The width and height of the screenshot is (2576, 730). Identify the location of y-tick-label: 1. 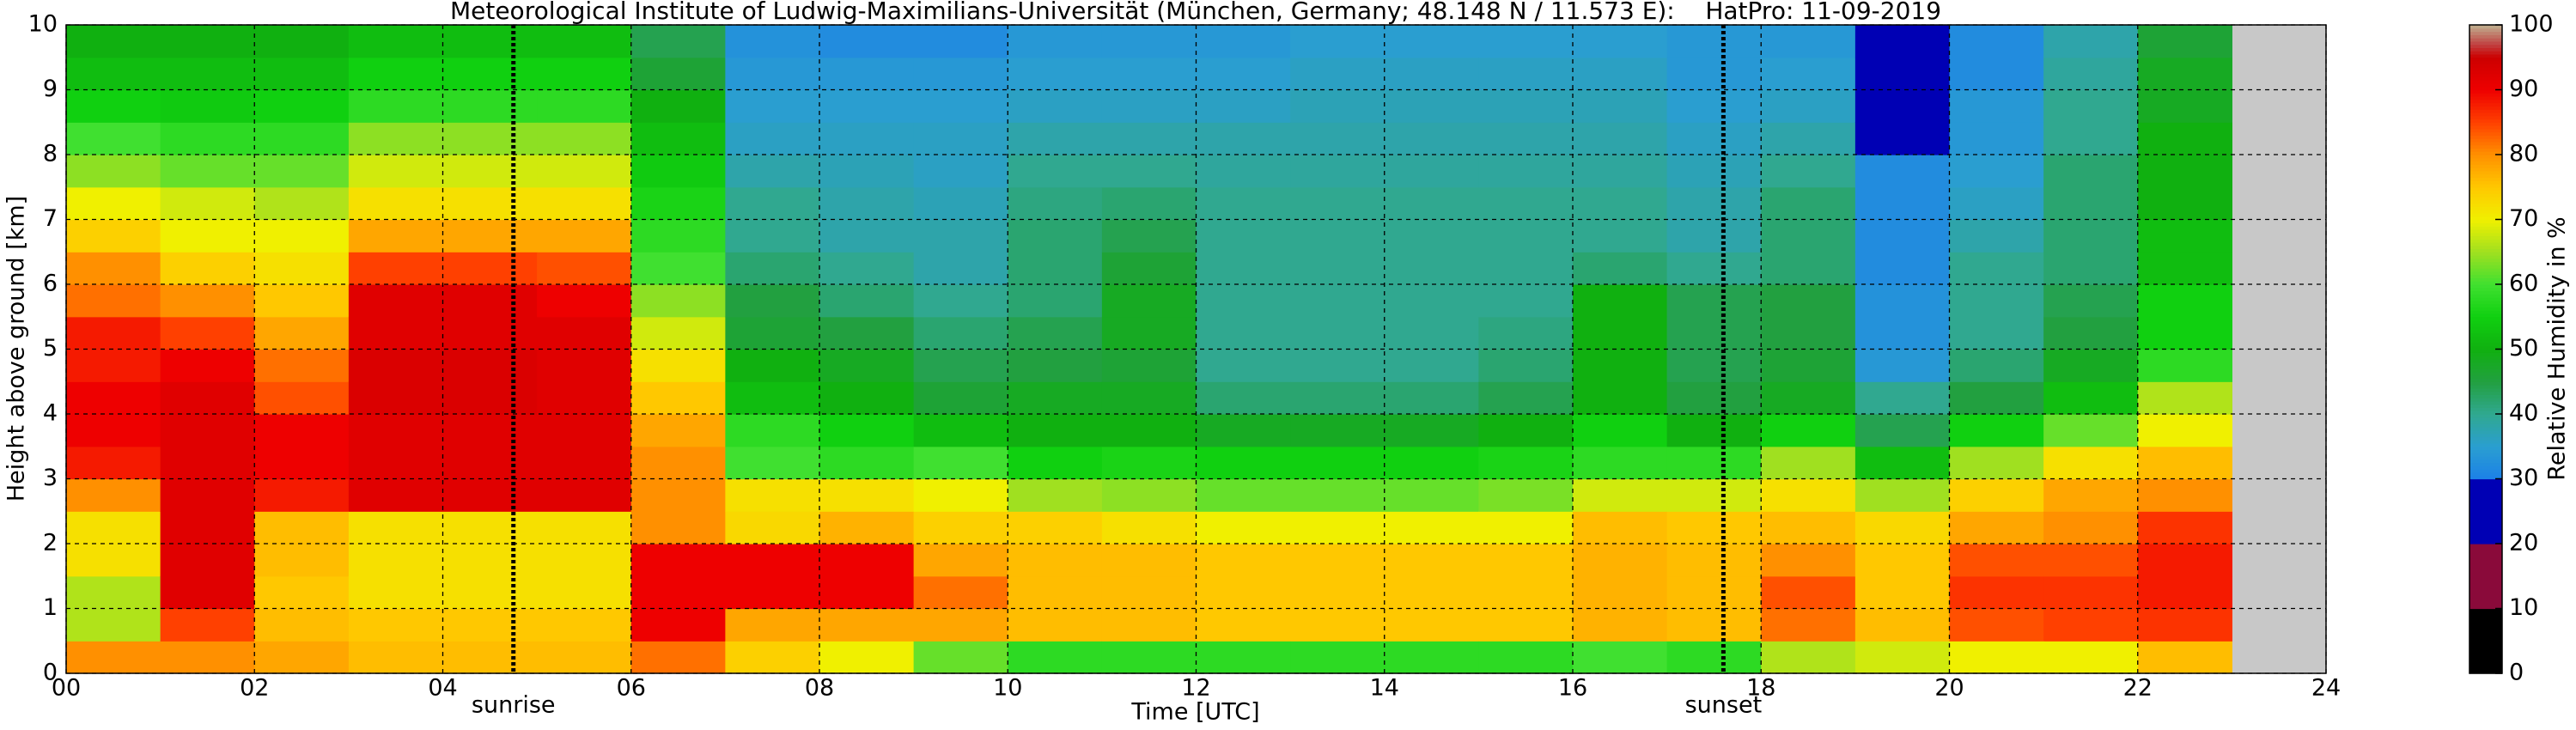
(50, 607).